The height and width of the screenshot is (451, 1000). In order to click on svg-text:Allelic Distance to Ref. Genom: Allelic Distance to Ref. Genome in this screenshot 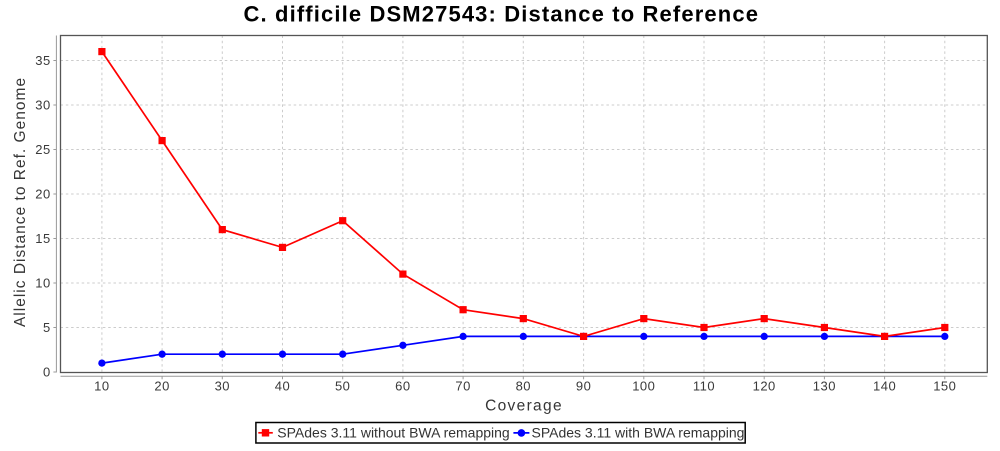, I will do `click(20, 202)`.